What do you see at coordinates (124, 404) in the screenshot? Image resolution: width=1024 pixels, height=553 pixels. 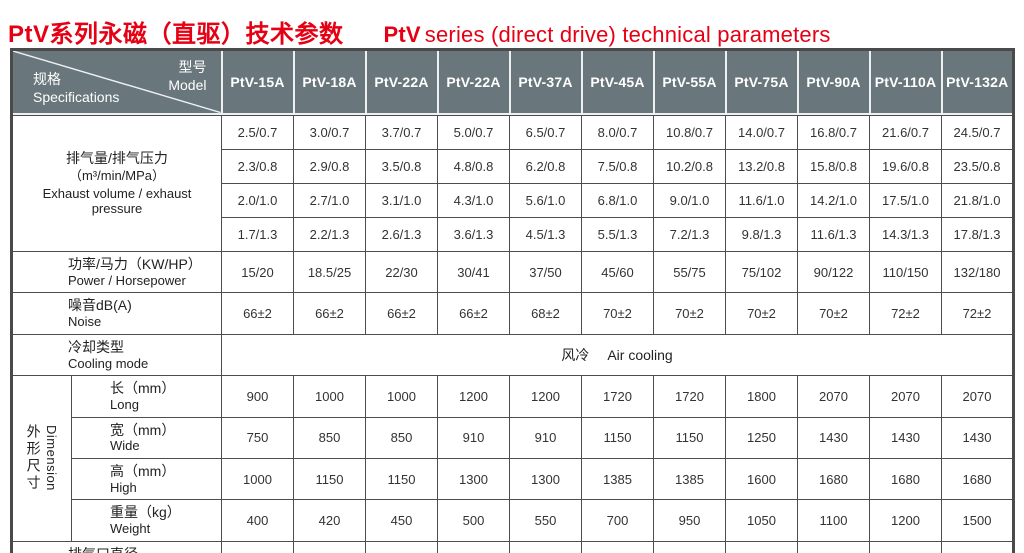 I see `long-label-en: Long` at bounding box center [124, 404].